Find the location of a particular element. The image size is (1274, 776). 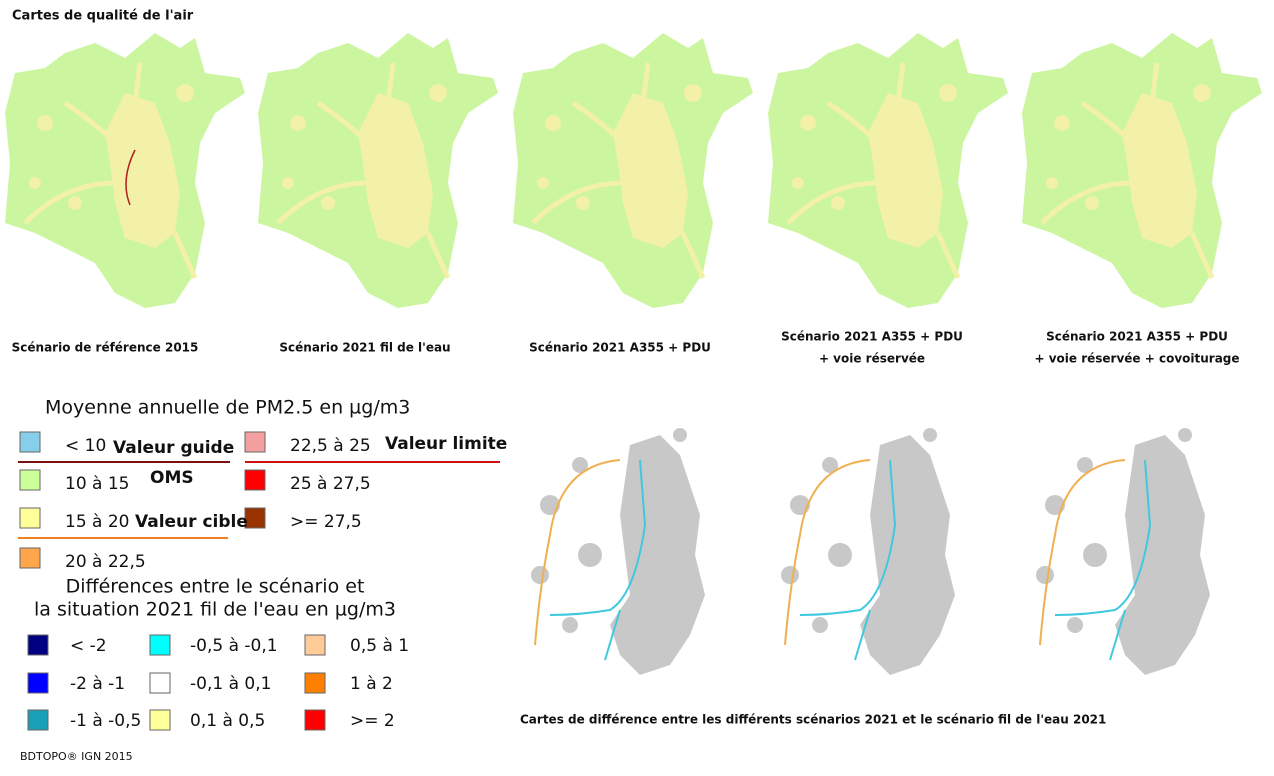

legend-label: < 10 is located at coordinates (85, 446).